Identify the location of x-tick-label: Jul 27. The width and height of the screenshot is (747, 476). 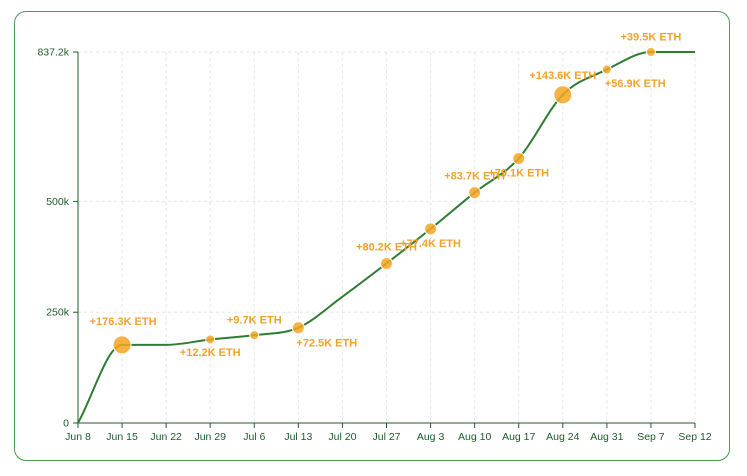
(386, 437).